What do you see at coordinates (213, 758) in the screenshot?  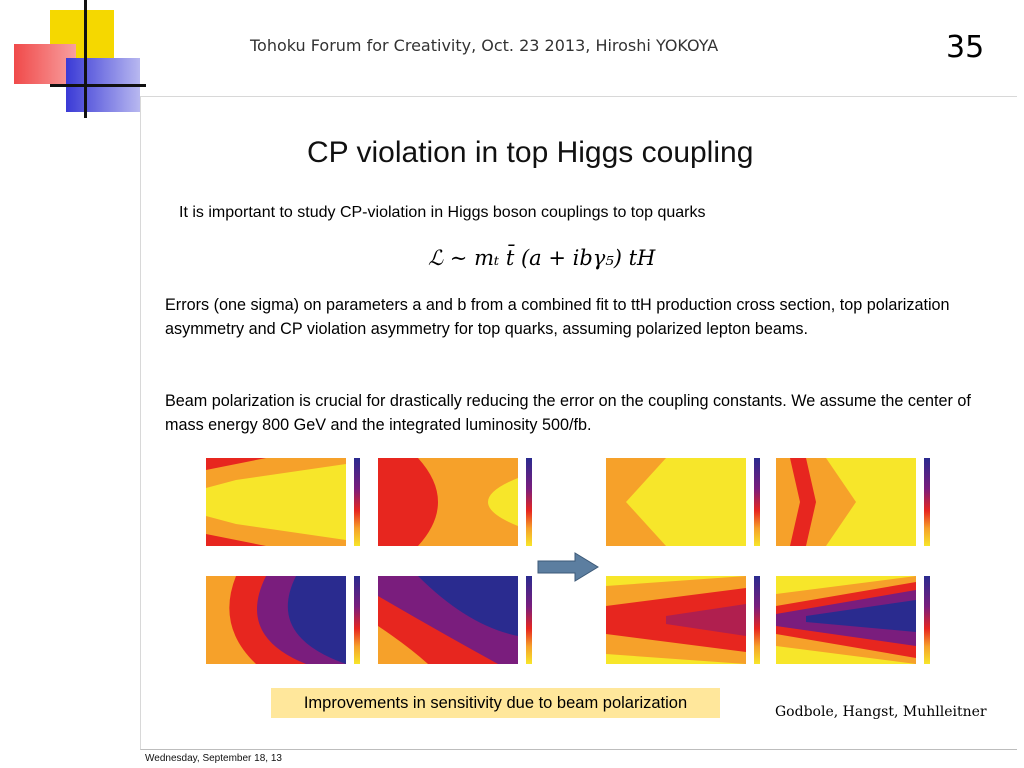 I see `footer-date: Wednesday, September 18, 13` at bounding box center [213, 758].